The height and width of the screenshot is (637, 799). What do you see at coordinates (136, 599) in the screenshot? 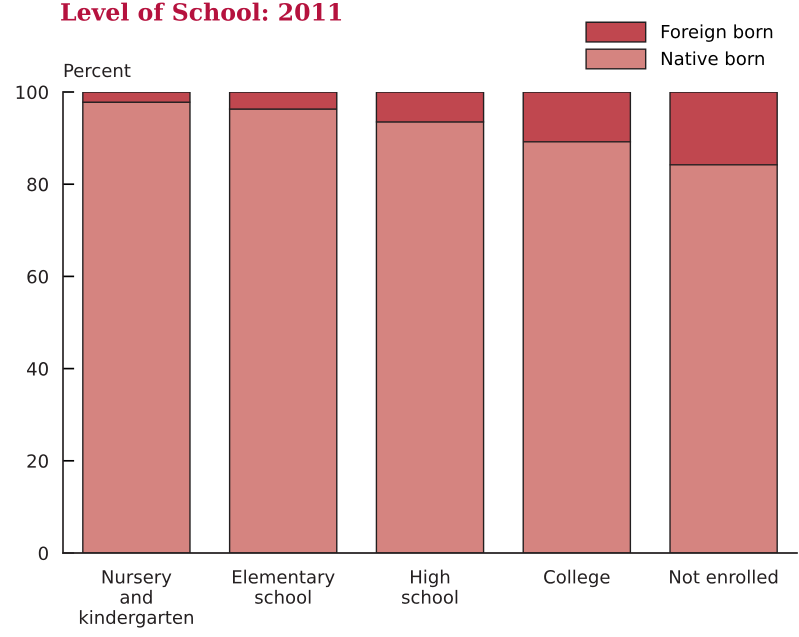
I see `x-tick-label: Nursery and kindergarten` at bounding box center [136, 599].